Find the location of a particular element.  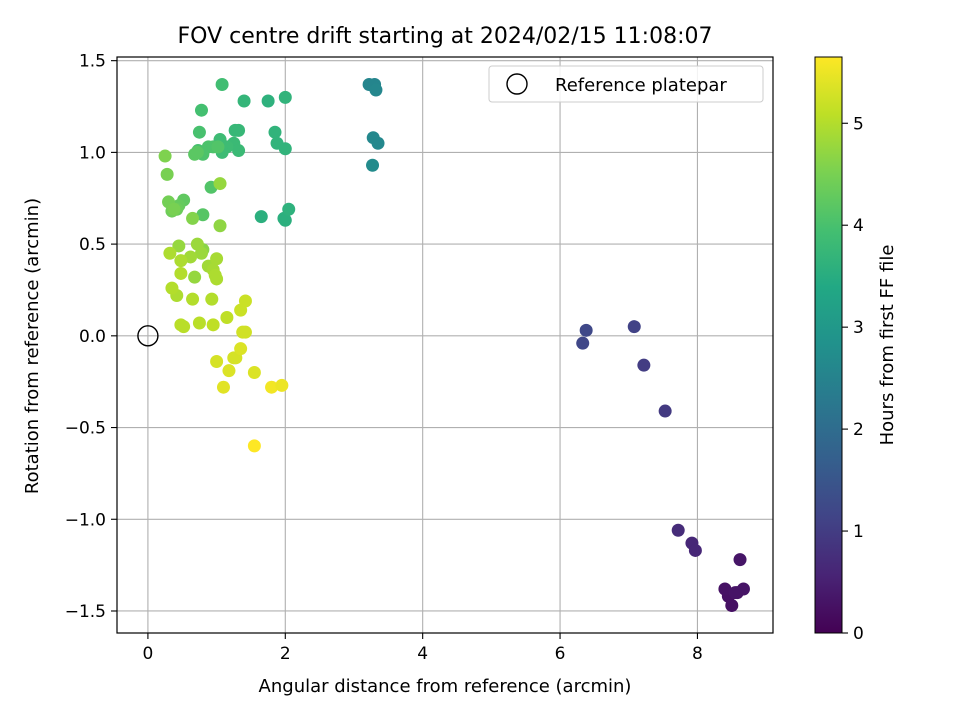

colorbar-tick-label: 4 is located at coordinates (858, 226).